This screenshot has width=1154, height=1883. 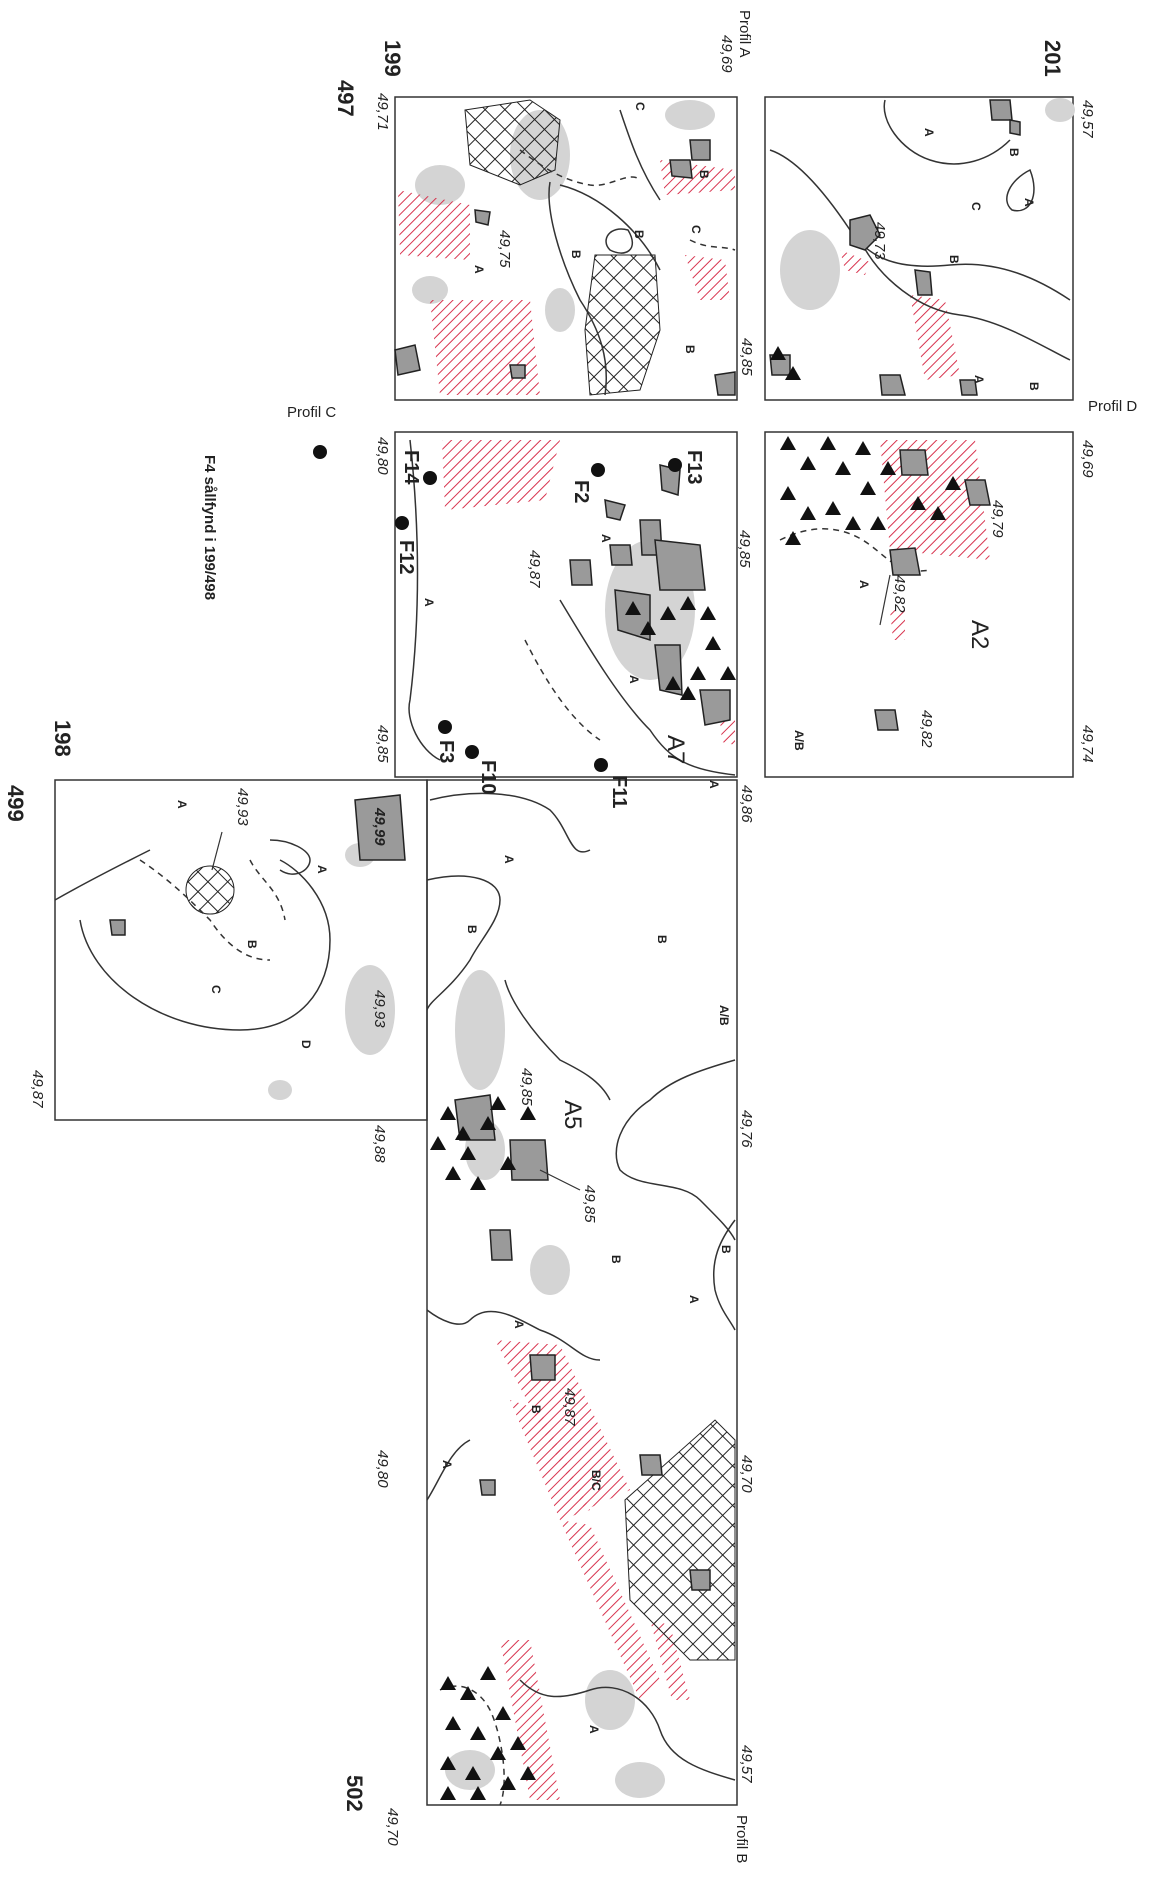 I want to click on find-label-f13: F13, so click(x=694, y=467).